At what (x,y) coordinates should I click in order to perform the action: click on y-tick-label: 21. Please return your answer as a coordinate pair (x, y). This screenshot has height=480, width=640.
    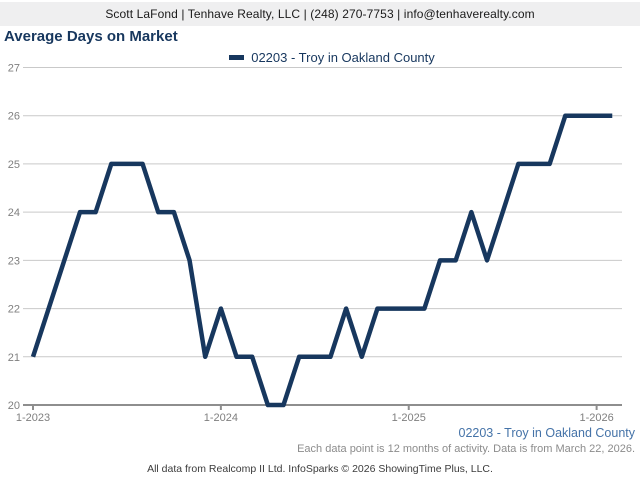
    Looking at the image, I should click on (14, 358).